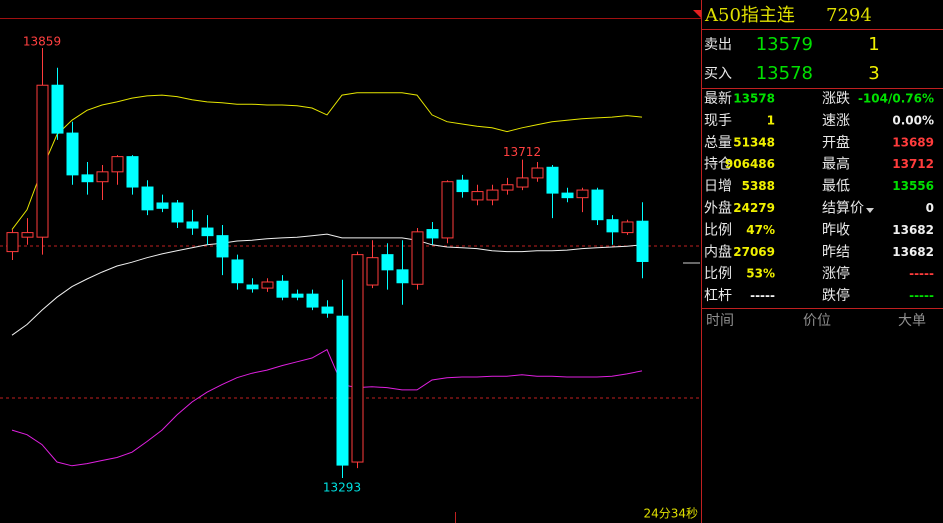 This screenshot has width=943, height=523. I want to click on row-label: 最新, so click(718, 99).